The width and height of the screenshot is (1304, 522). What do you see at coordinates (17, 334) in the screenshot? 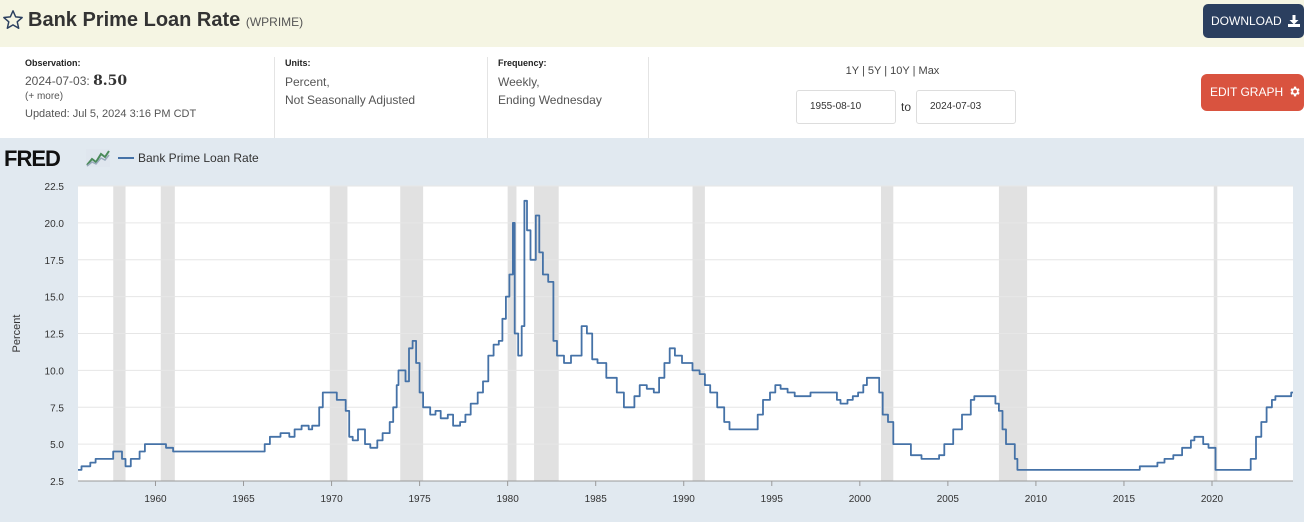
I see `y-axis-label: Percent` at bounding box center [17, 334].